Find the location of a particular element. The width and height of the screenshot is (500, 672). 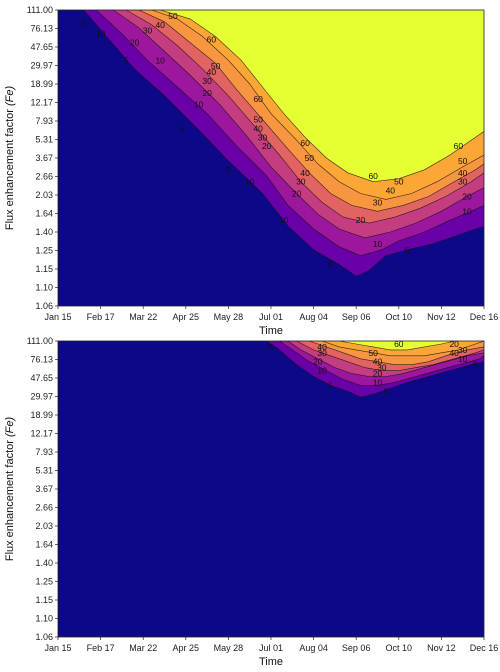

y-tick-label: 29.97 is located at coordinates (41, 397).